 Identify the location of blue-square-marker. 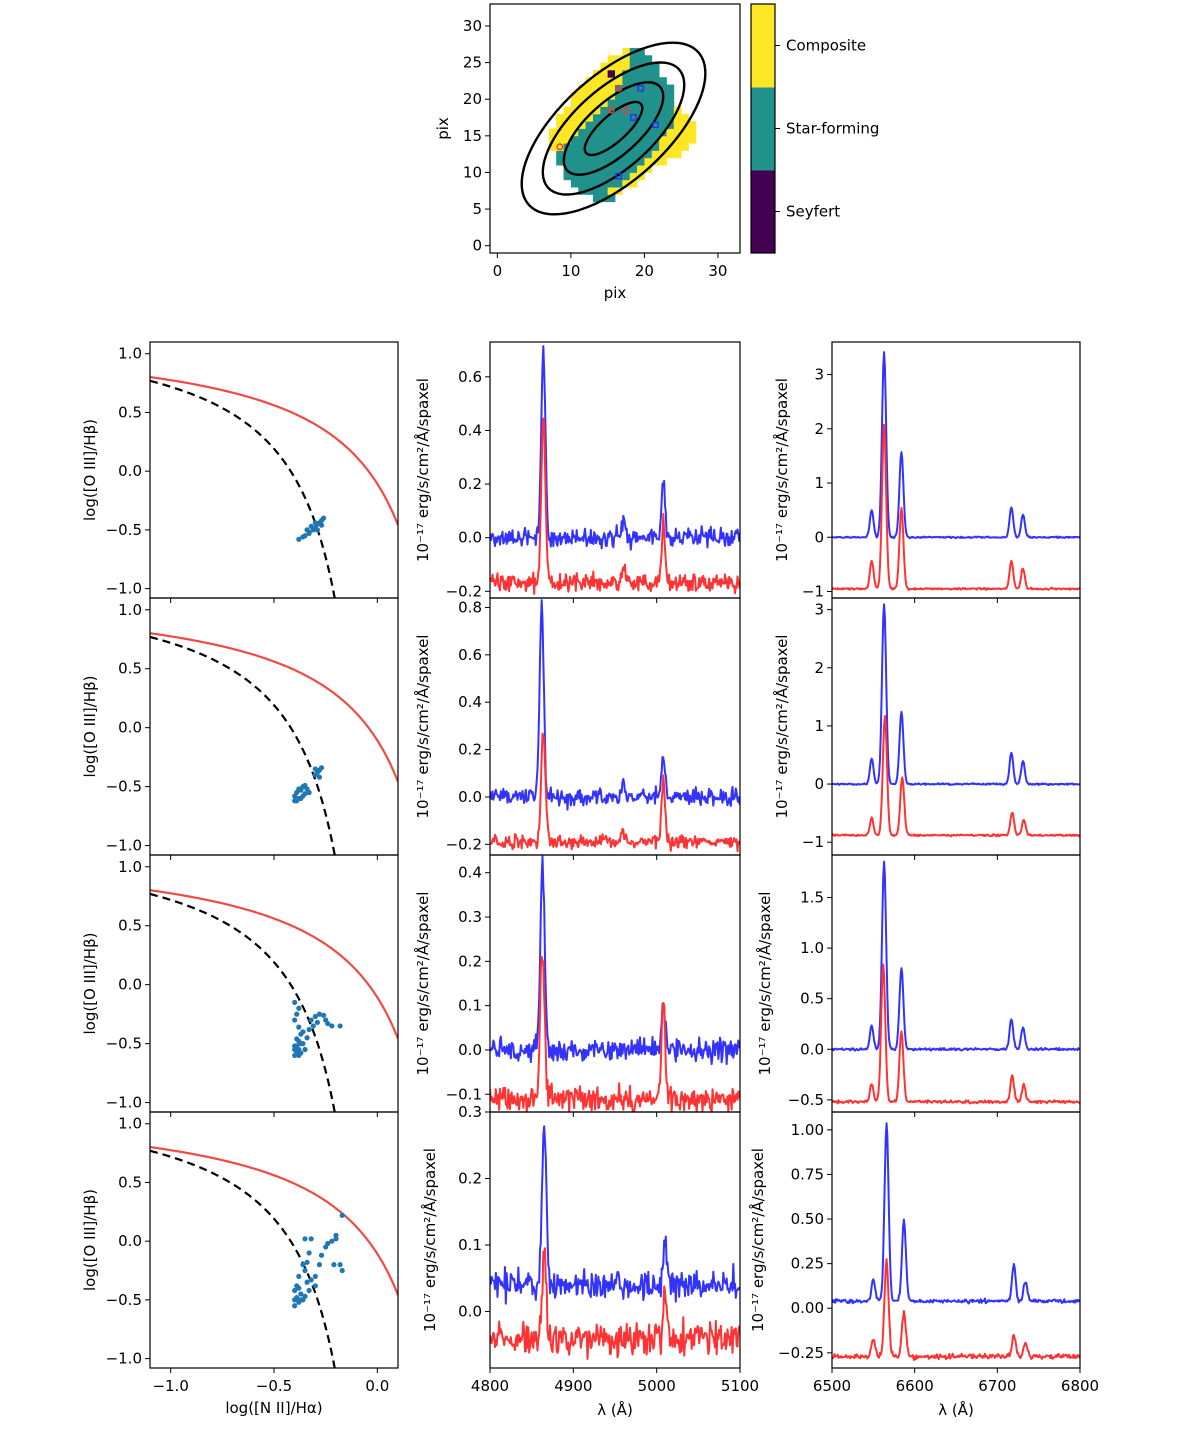
(641, 88).